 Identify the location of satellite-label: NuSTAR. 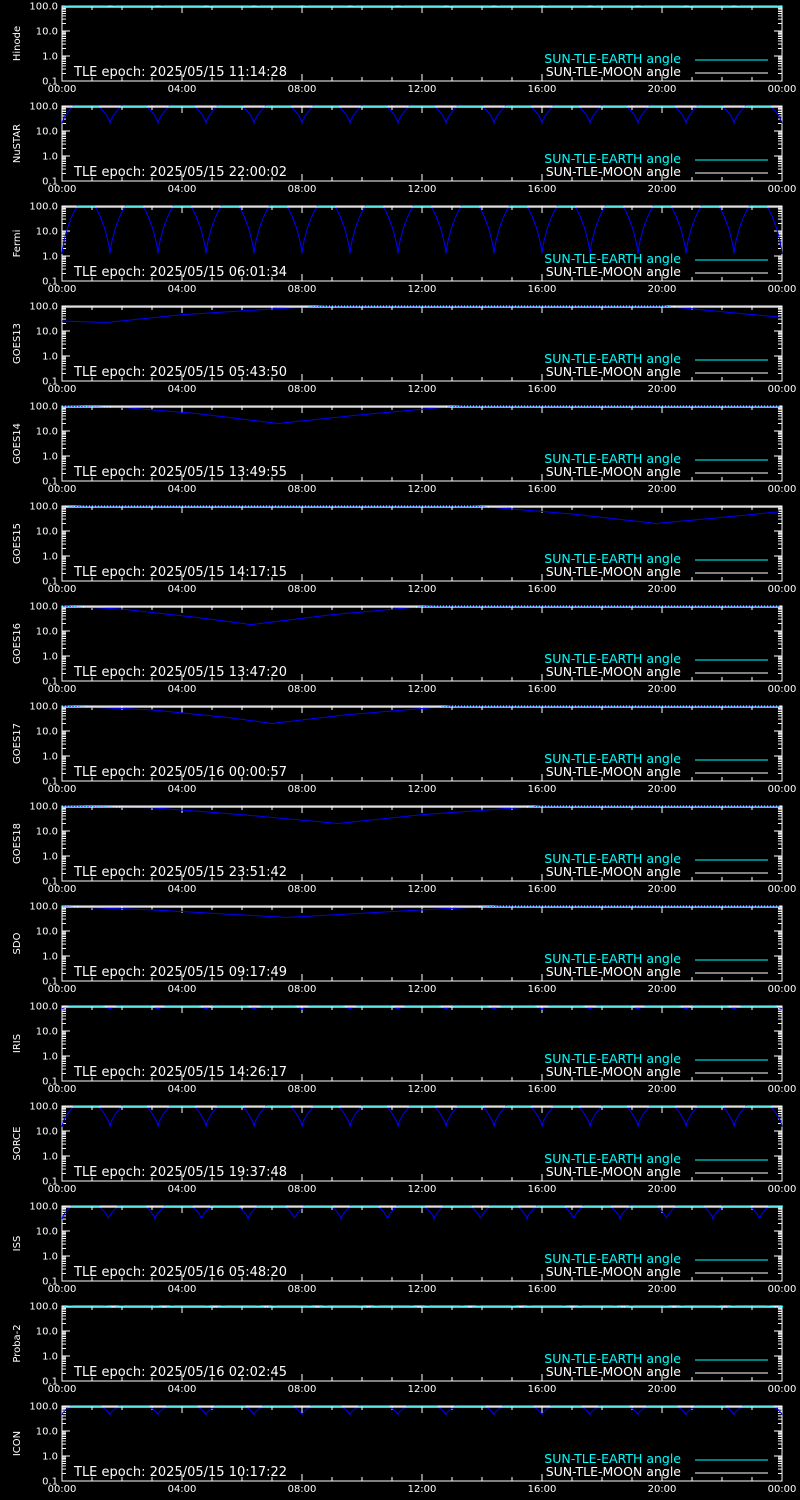
(17, 143).